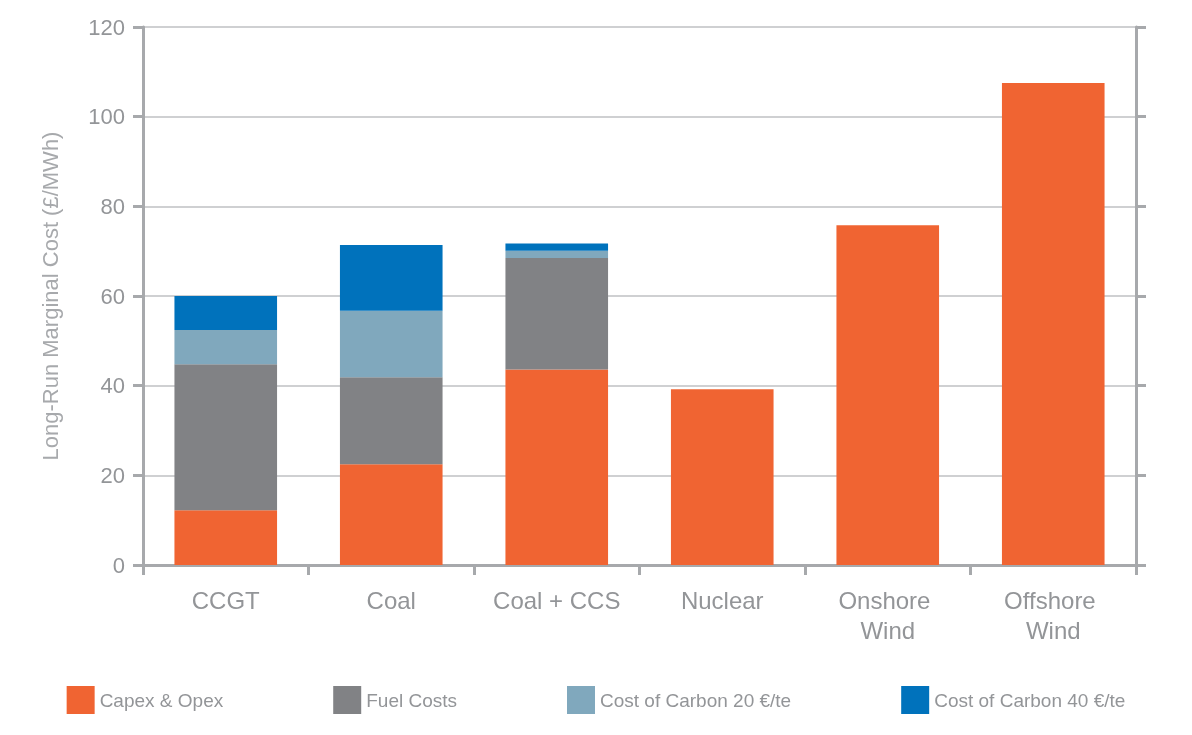 The width and height of the screenshot is (1192, 735). I want to click on x-tick-label: Coal, so click(391, 600).